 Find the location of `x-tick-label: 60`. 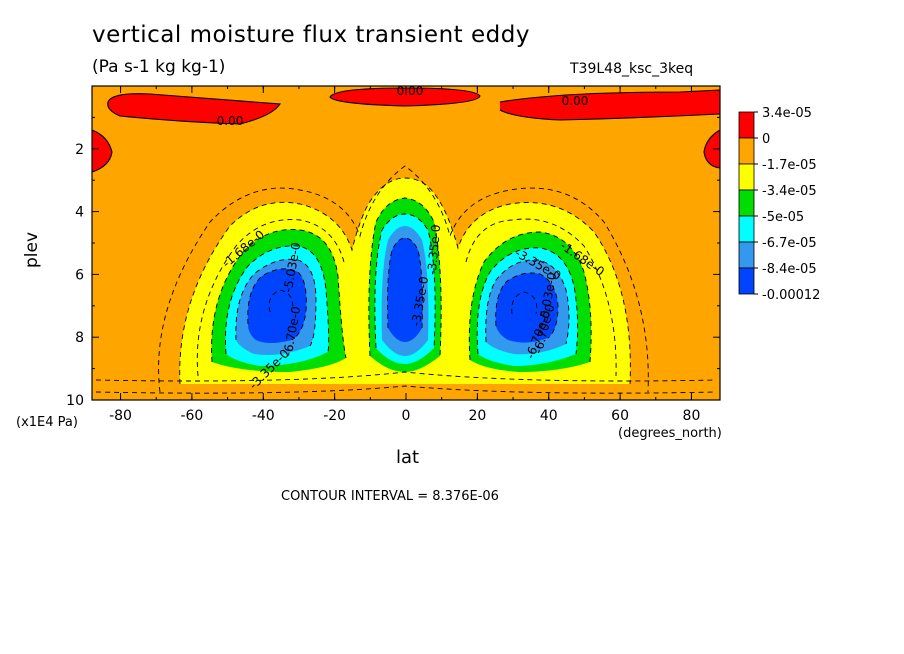

x-tick-label: 60 is located at coordinates (620, 416).